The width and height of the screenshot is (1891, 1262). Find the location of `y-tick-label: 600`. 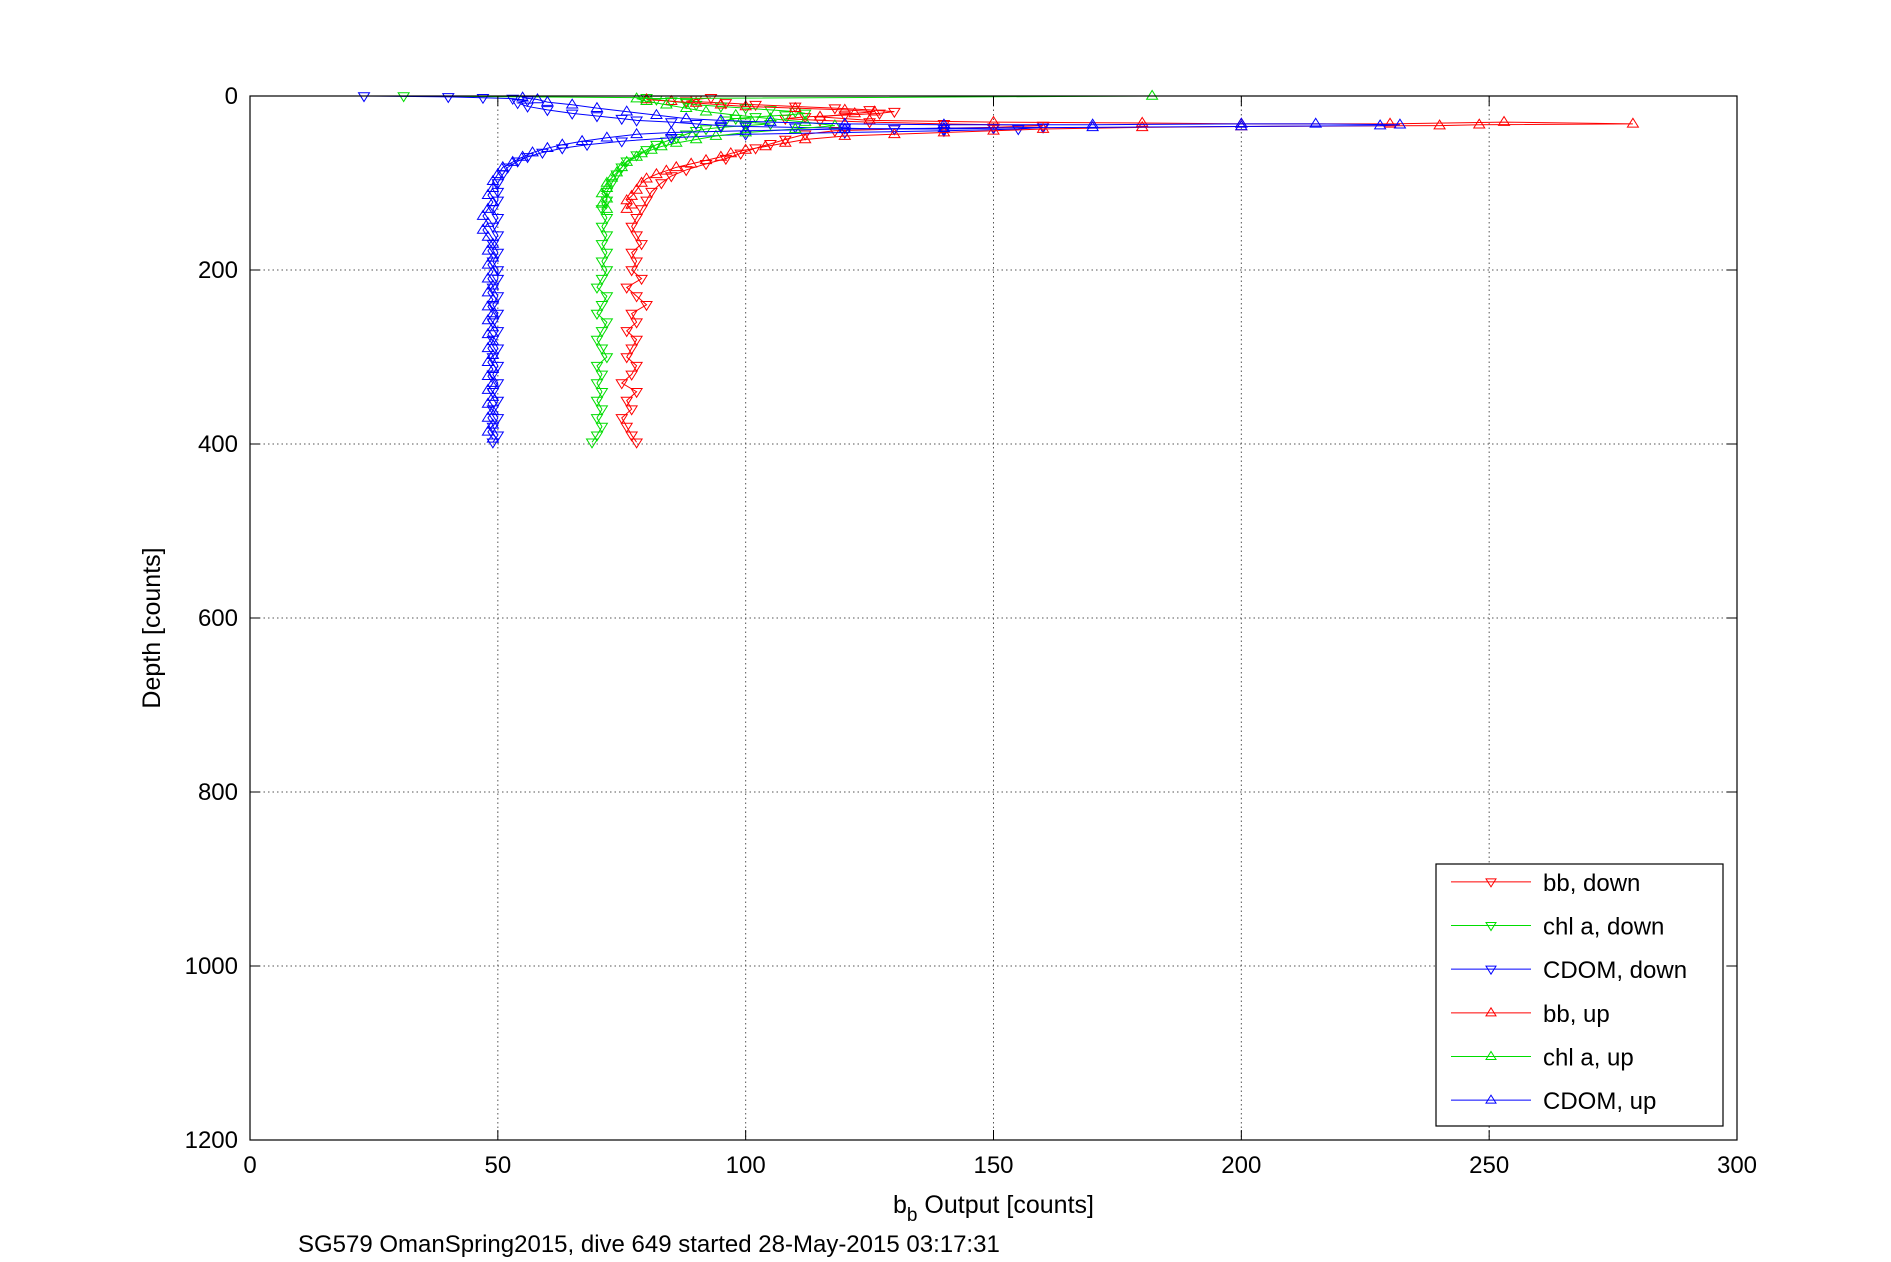

y-tick-label: 600 is located at coordinates (218, 618).